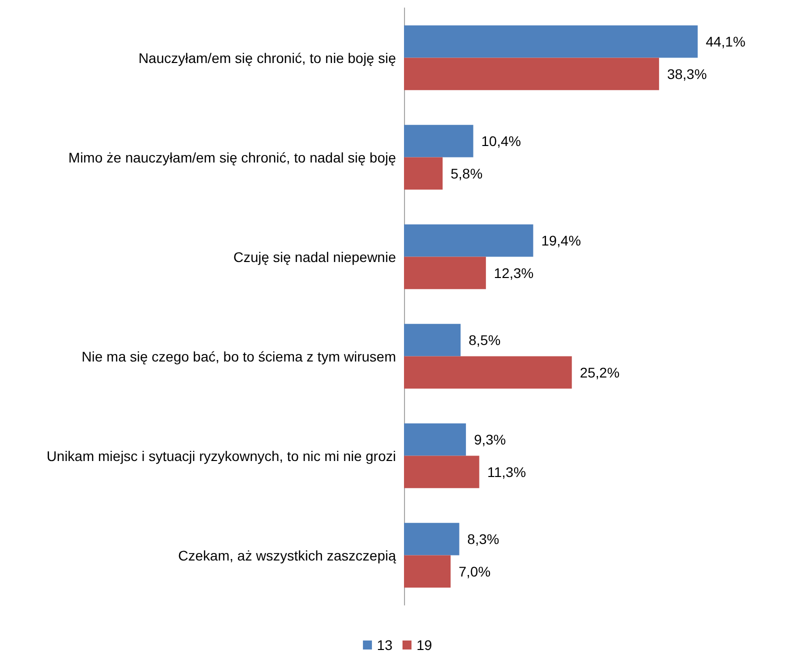 The width and height of the screenshot is (795, 665). Describe the element at coordinates (561, 240) in the screenshot. I see `data-label: 19,4%` at that location.